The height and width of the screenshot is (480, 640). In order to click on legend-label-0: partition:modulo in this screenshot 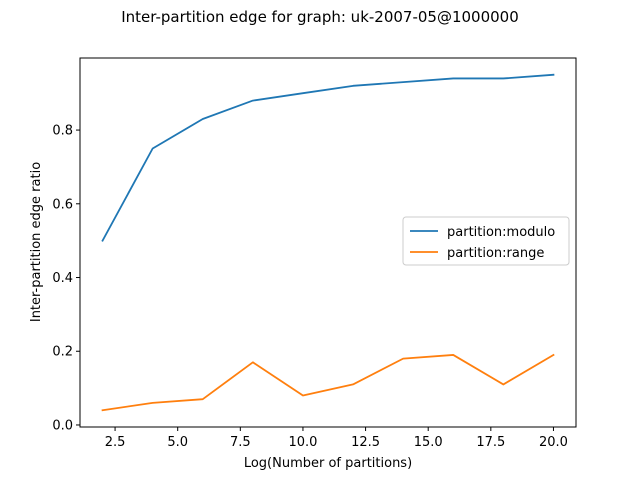, I will do `click(501, 232)`.